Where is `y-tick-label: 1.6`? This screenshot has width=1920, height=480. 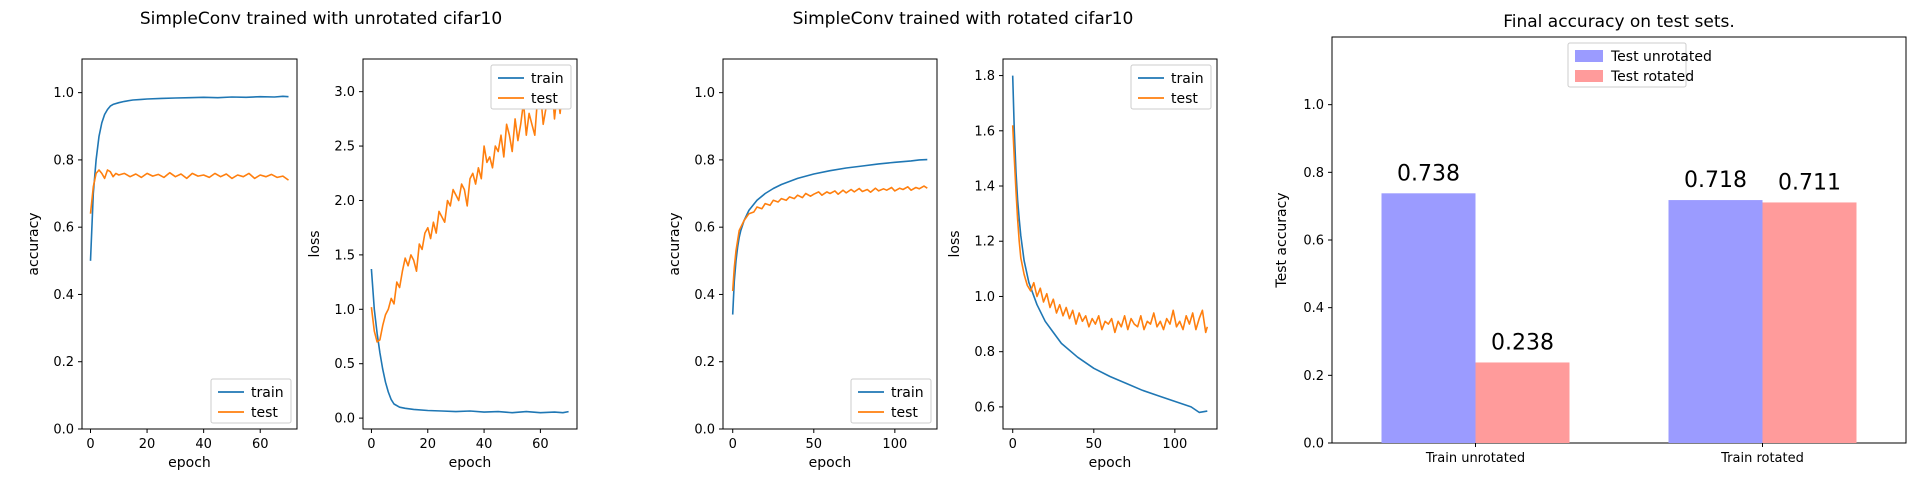 y-tick-label: 1.6 is located at coordinates (984, 131).